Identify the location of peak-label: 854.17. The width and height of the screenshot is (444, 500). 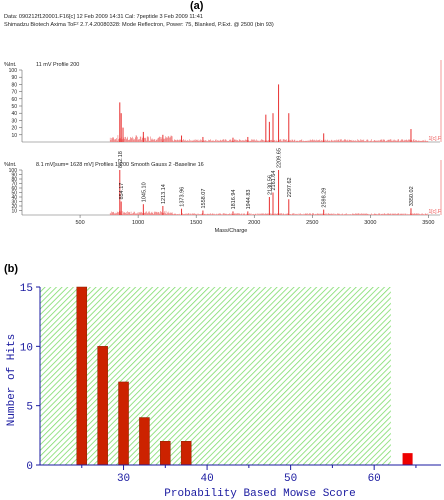
(122, 191).